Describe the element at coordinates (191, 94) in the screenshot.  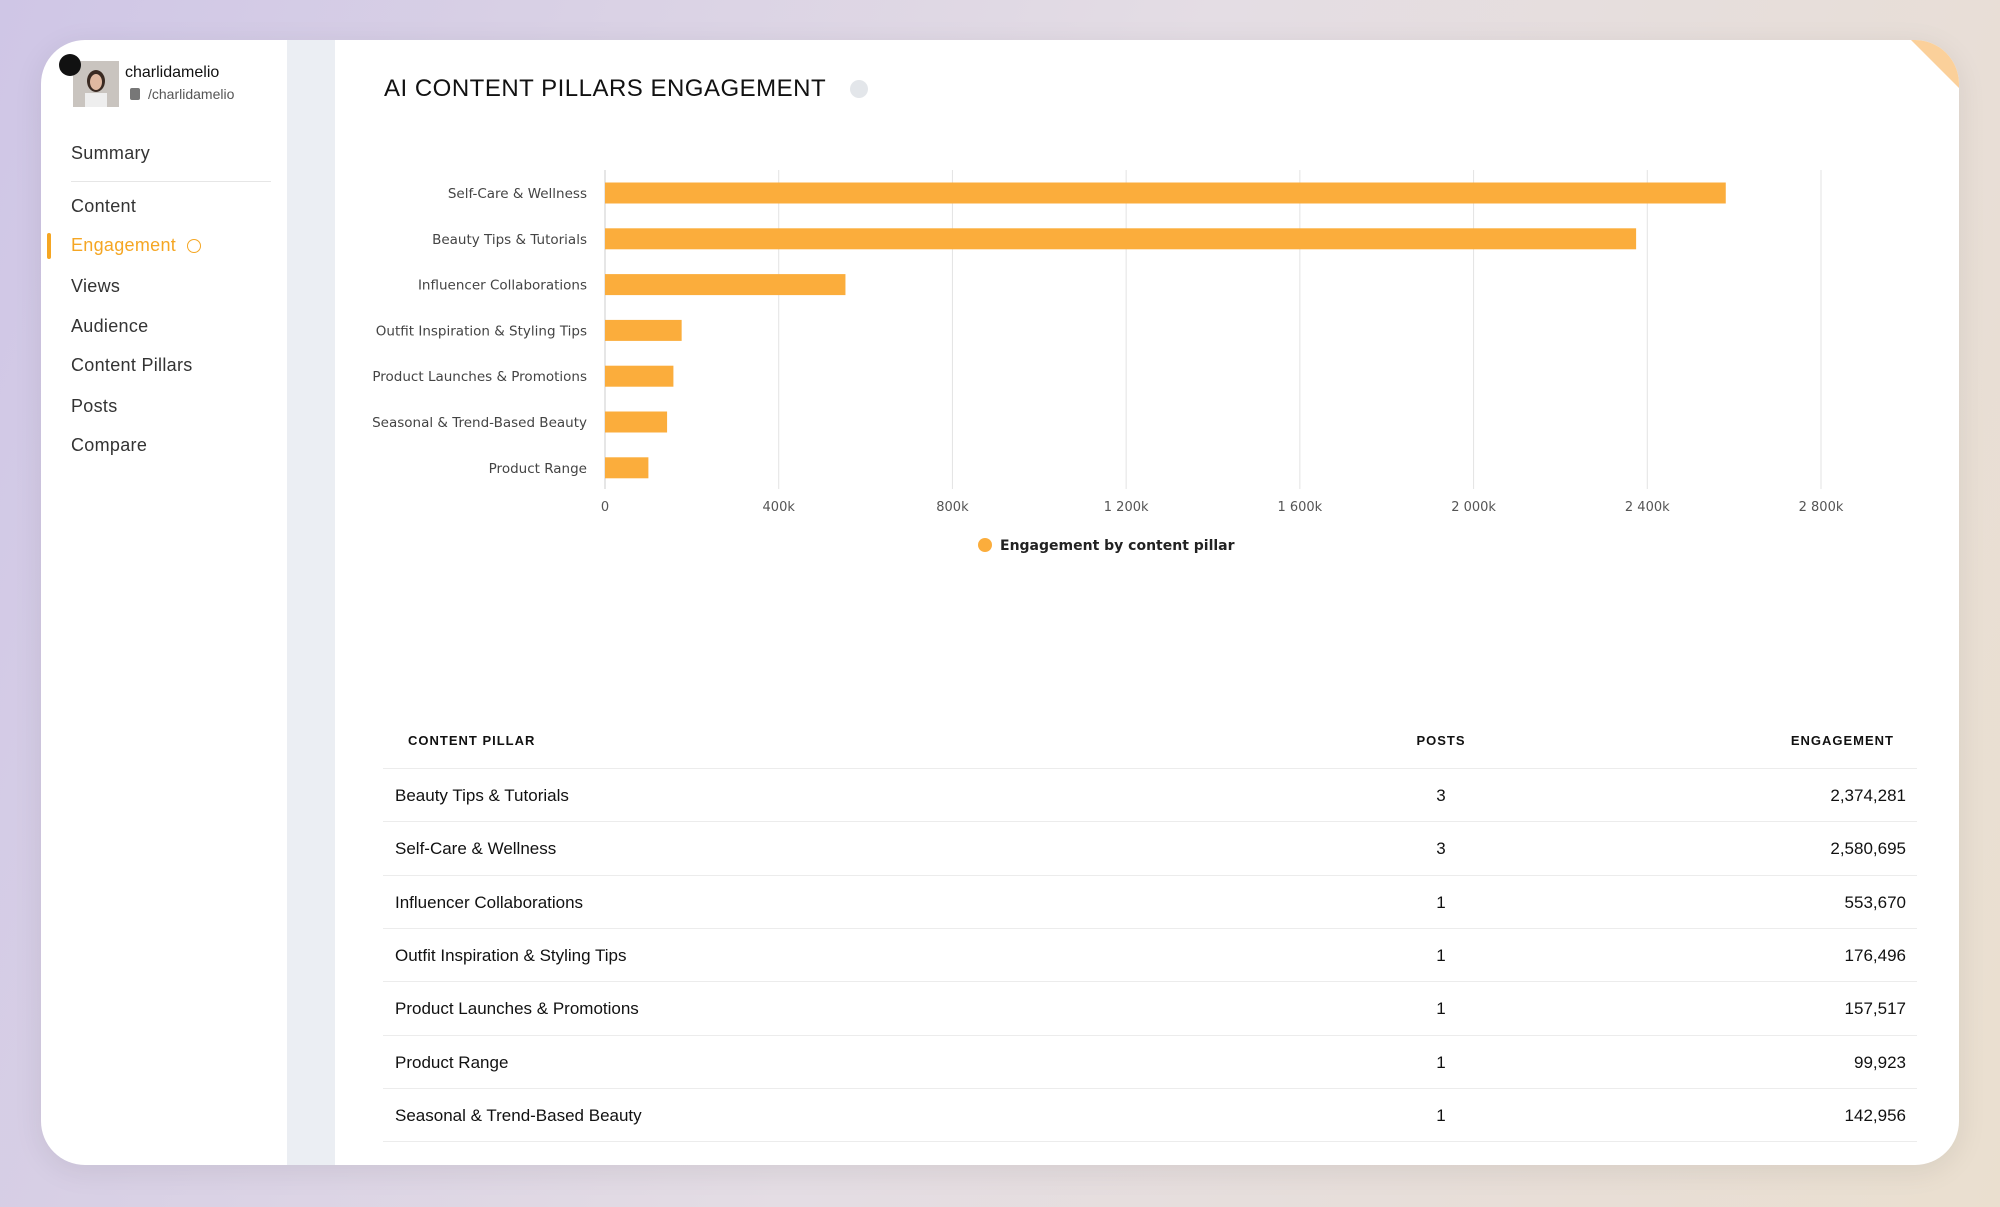
I see `profile-handle: /charlidamelio` at that location.